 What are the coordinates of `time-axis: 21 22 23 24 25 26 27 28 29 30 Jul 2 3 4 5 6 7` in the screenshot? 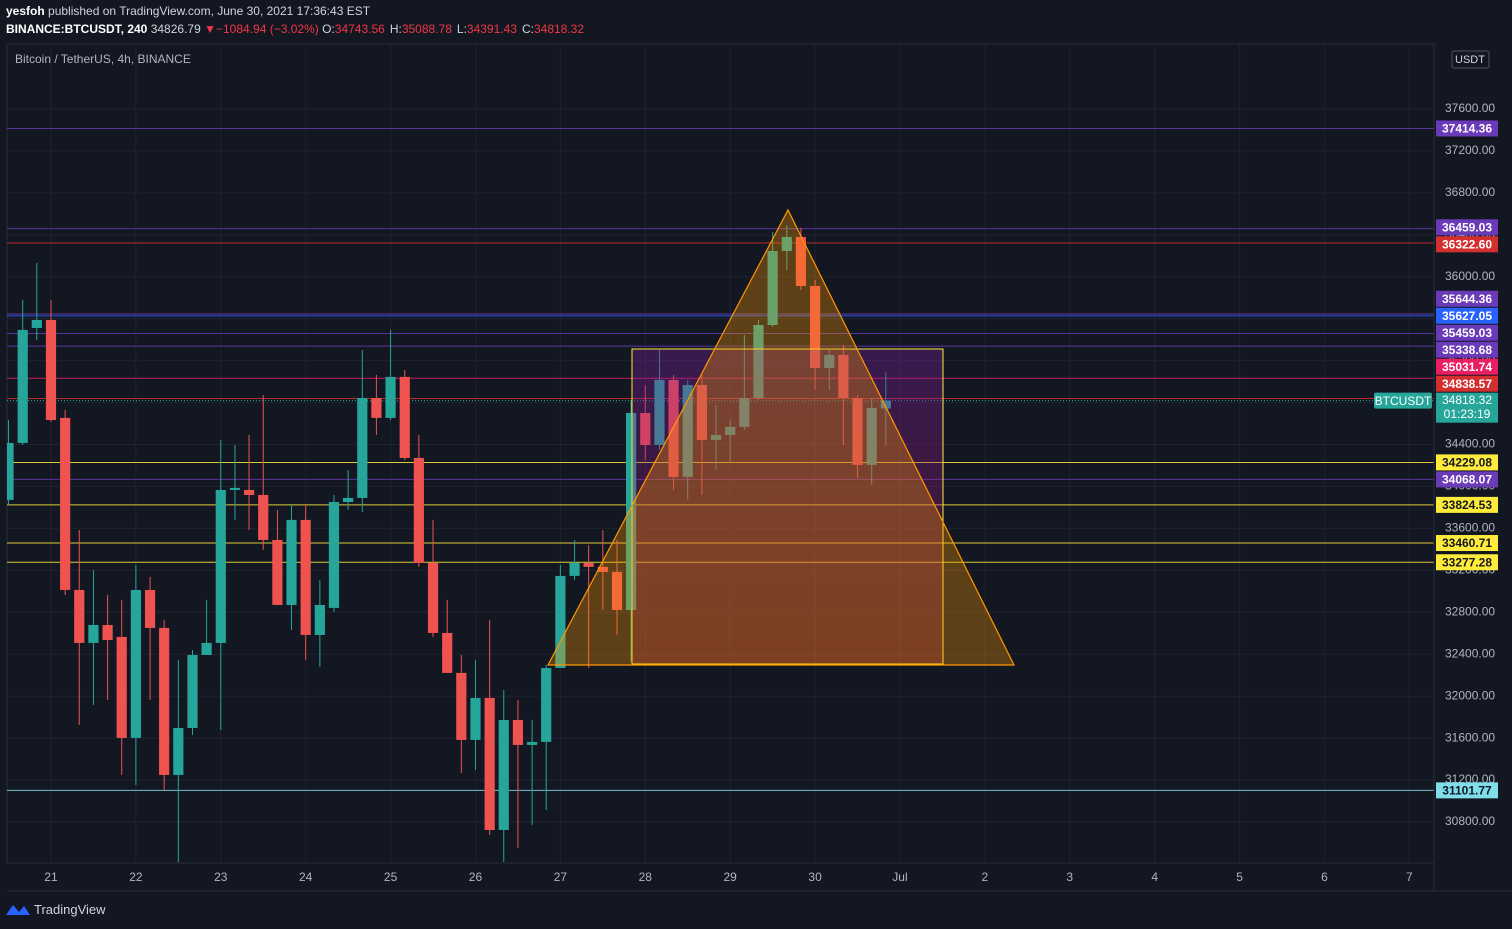 It's located at (728, 877).